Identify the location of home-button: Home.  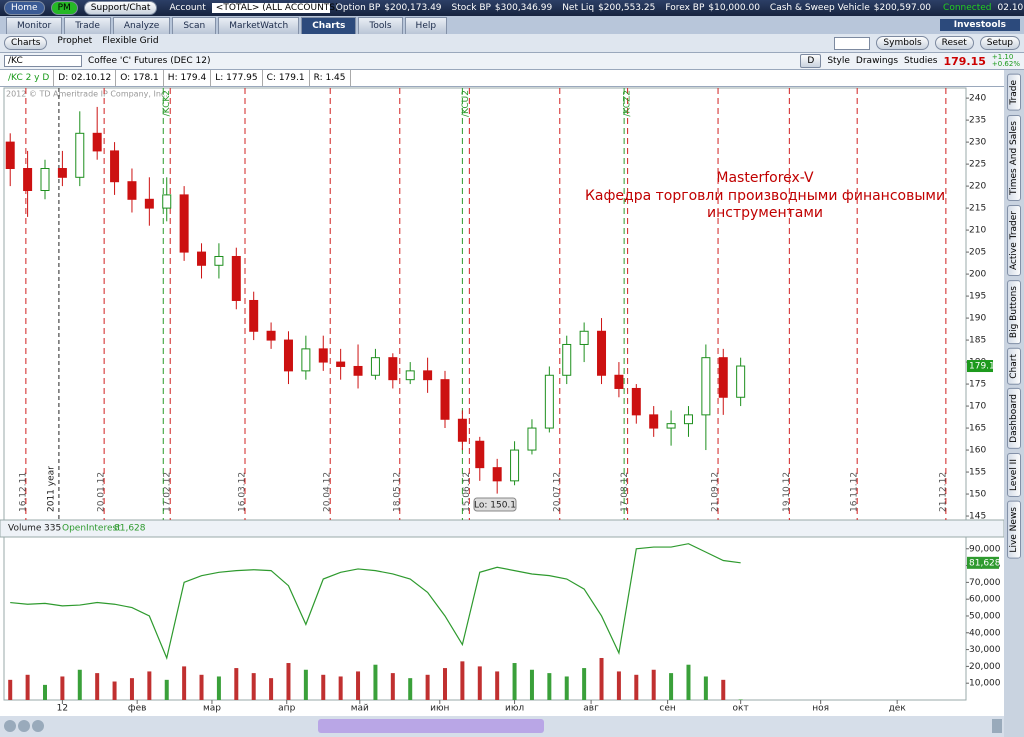
(24, 8).